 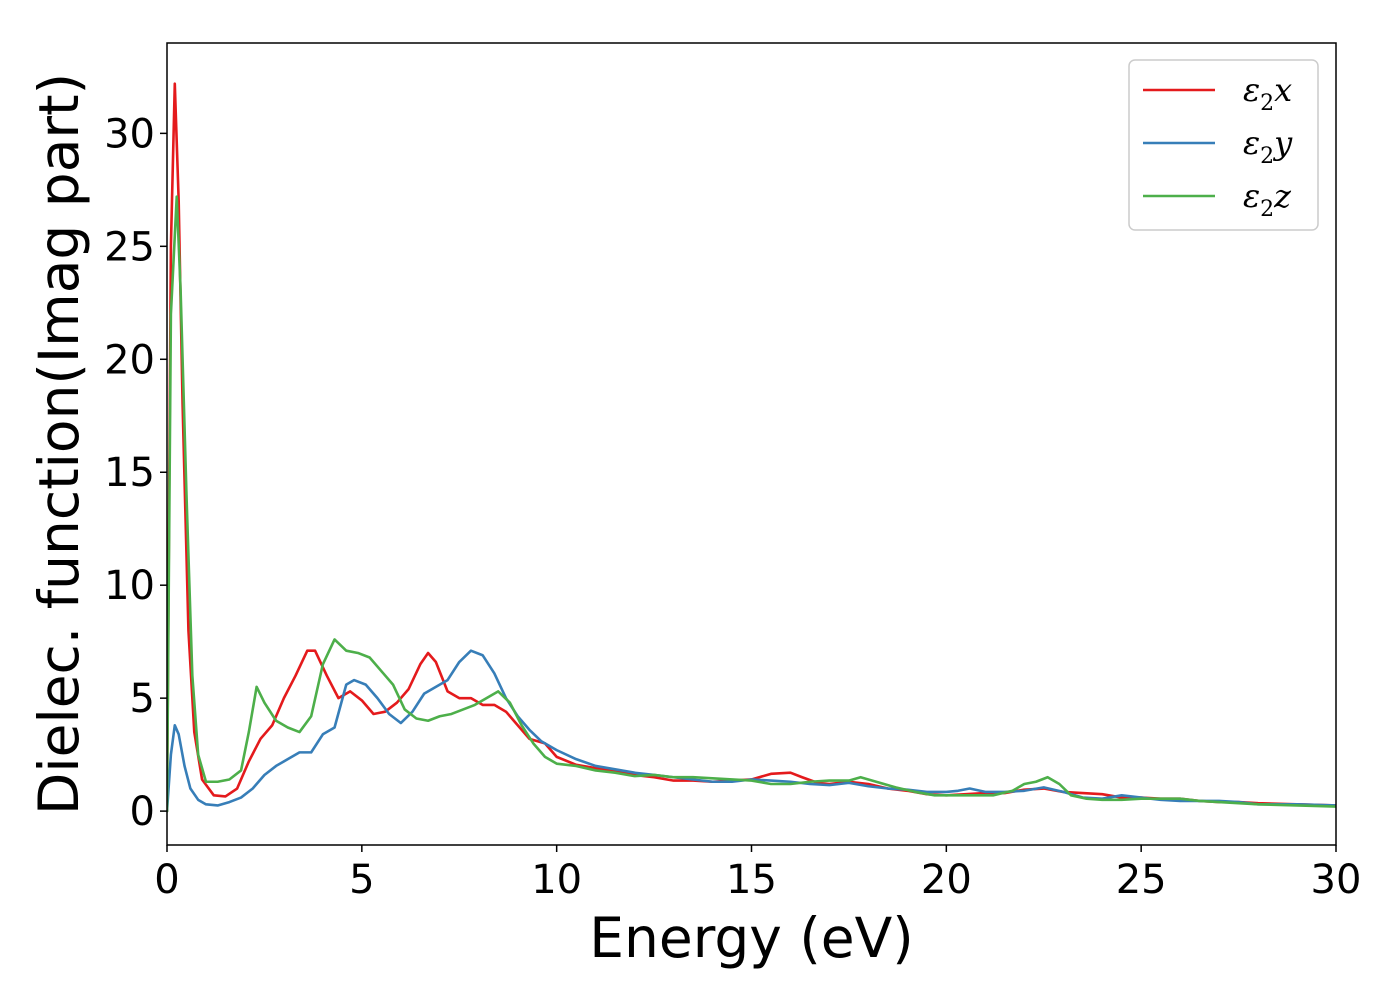 I want to click on y-tick-label: 10, so click(x=129, y=586).